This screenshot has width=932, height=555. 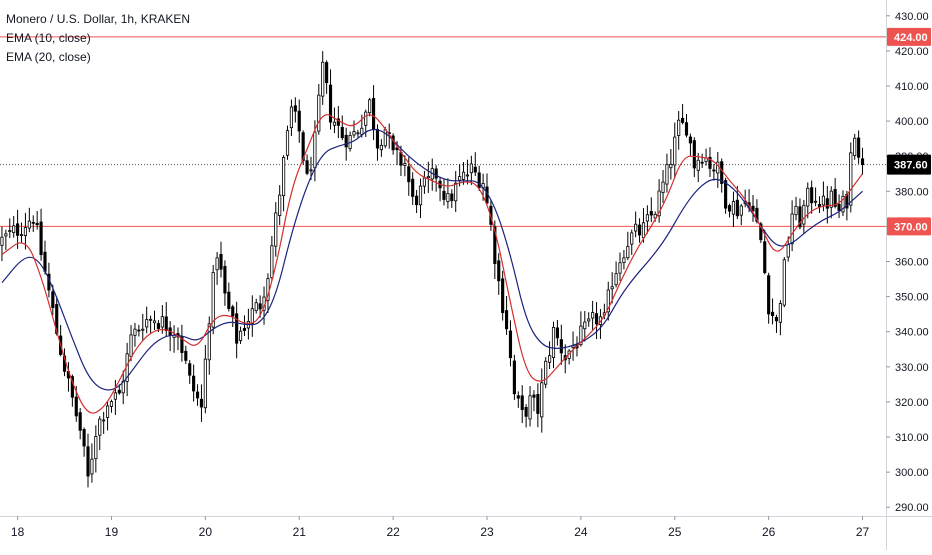 I want to click on x-tick-label: 26, so click(x=769, y=532).